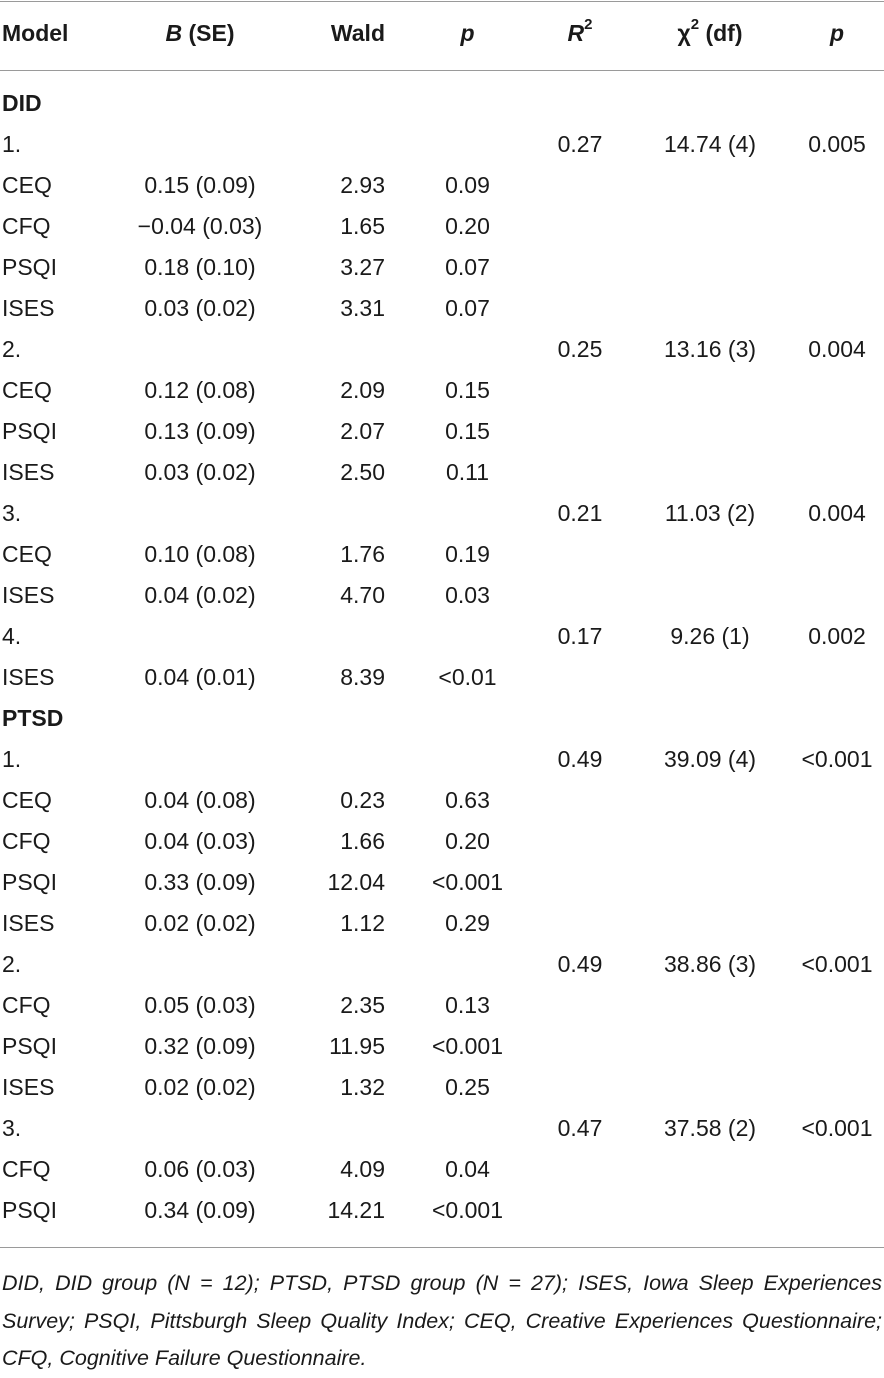 The width and height of the screenshot is (884, 1378). Describe the element at coordinates (200, 595) in the screenshot. I see `cell-b-se: 0.04 (0.02)` at that location.